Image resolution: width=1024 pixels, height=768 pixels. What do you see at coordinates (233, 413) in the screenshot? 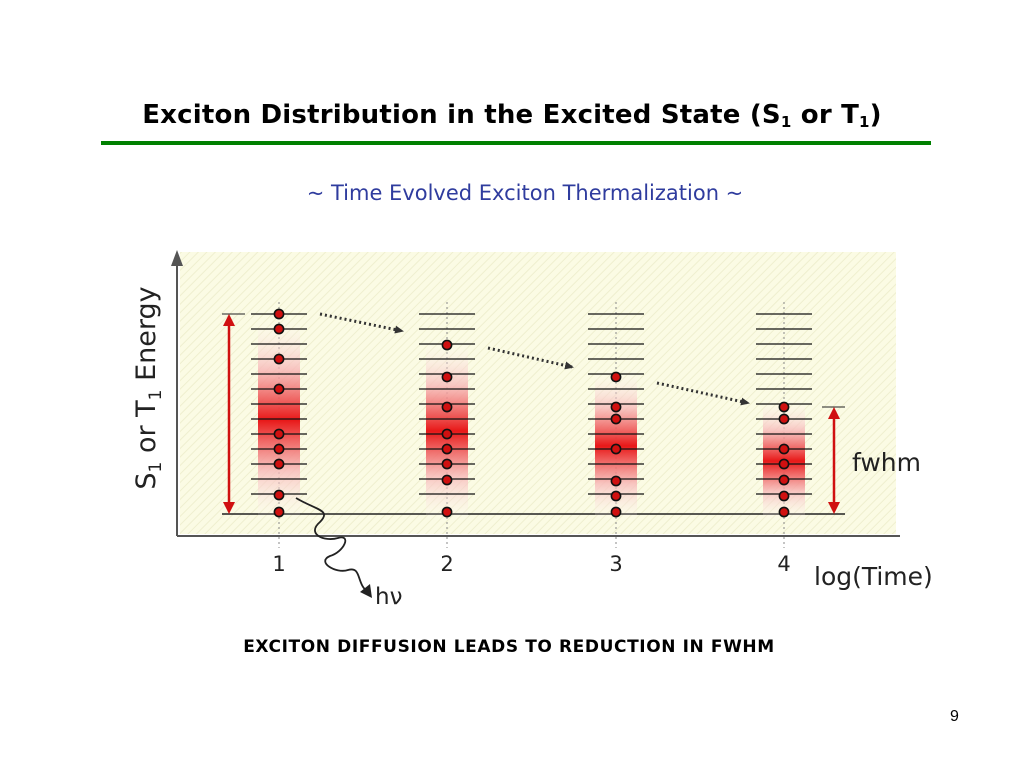
I see `initial-width-arrow` at bounding box center [233, 413].